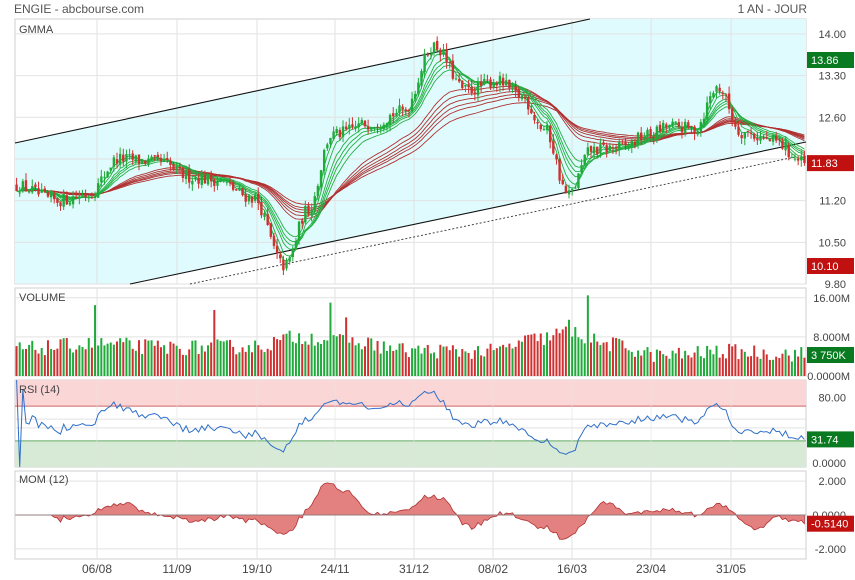 The width and height of the screenshot is (855, 580). I want to click on x-tick-label: 11/09, so click(176, 569).